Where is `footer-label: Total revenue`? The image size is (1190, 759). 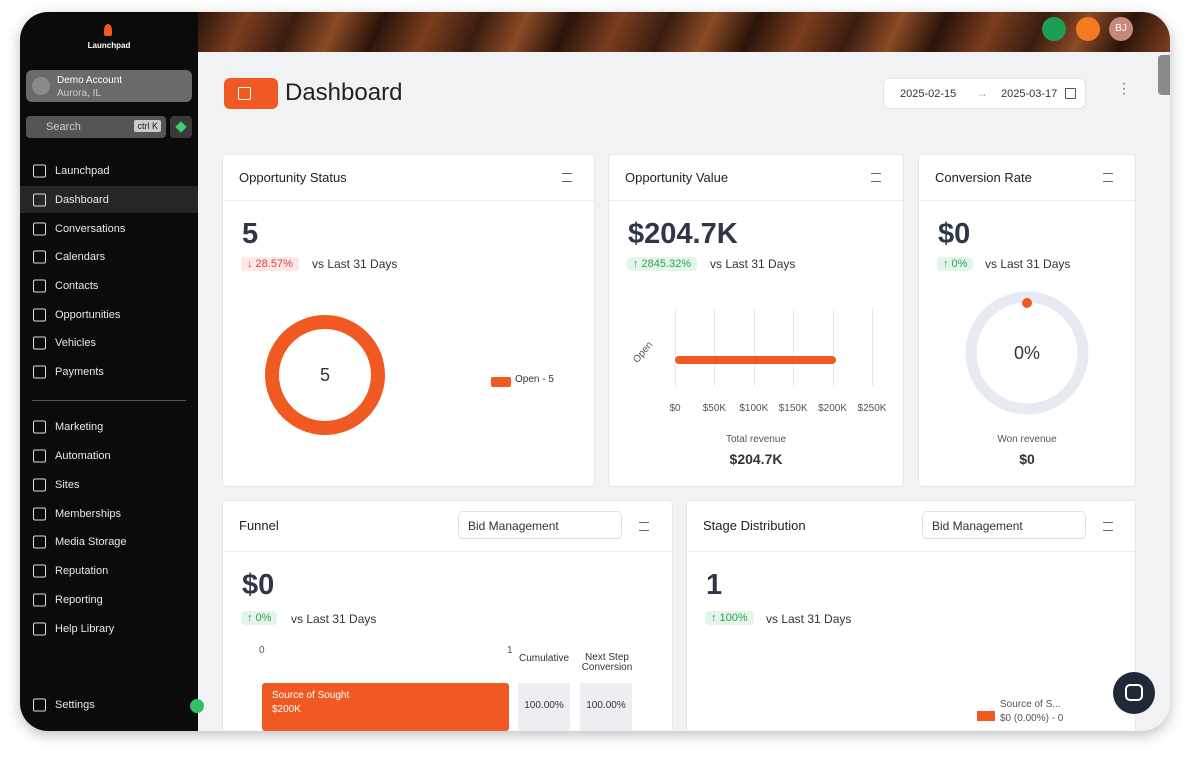 footer-label: Total revenue is located at coordinates (756, 439).